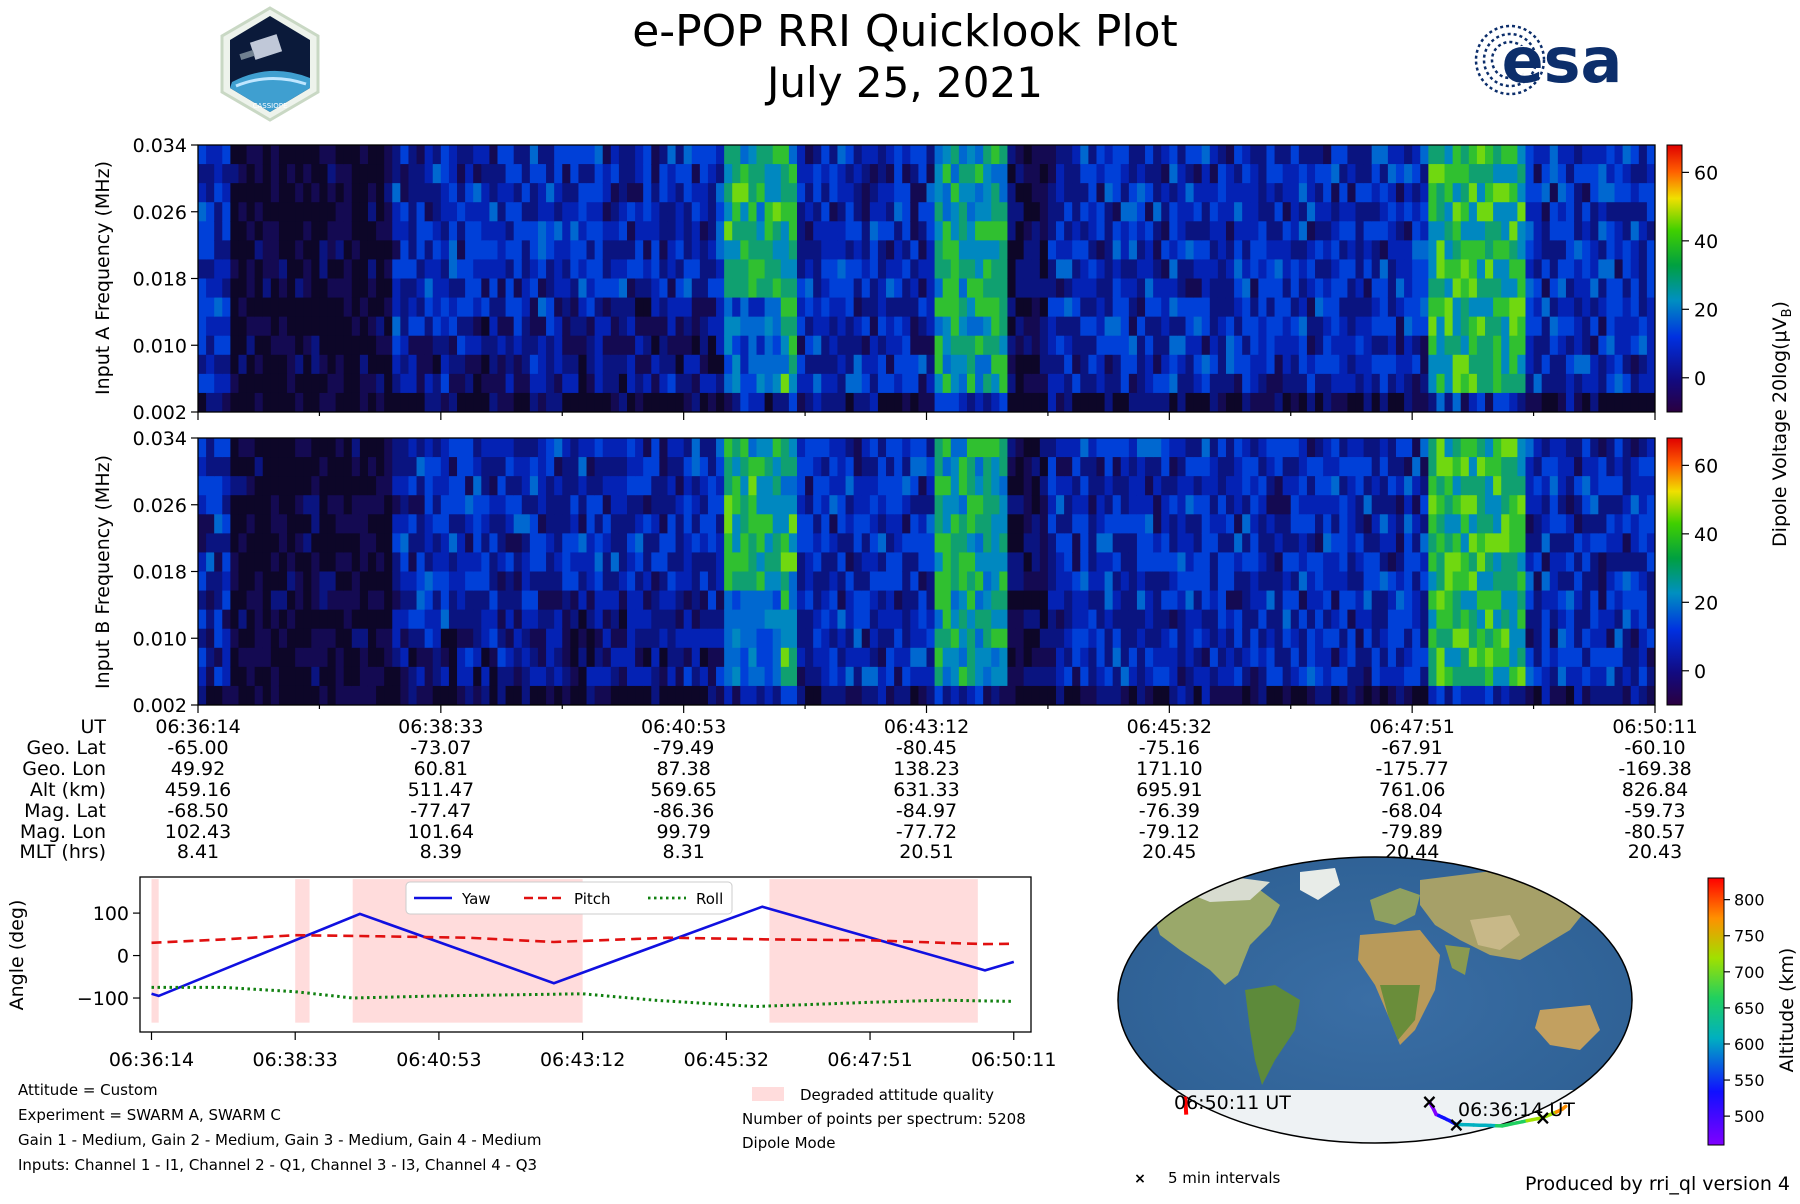 The height and width of the screenshot is (1204, 1800). What do you see at coordinates (1654, 811) in the screenshot?
I see `ephemeris-cell: -59.73` at bounding box center [1654, 811].